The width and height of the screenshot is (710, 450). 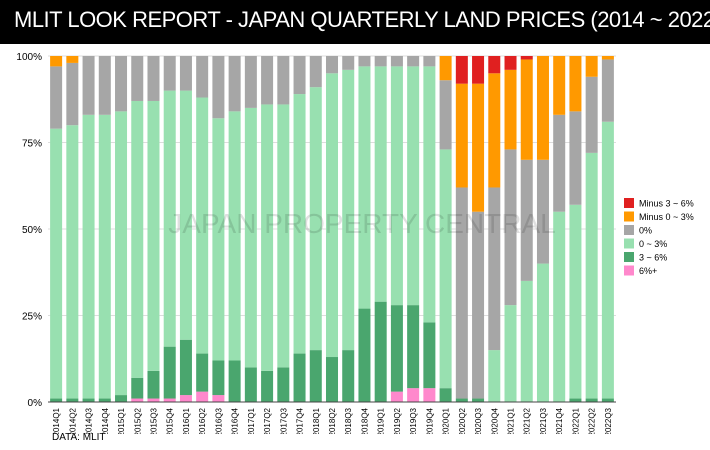 I want to click on x-tick-label: 2018Q1, so click(x=316, y=420).